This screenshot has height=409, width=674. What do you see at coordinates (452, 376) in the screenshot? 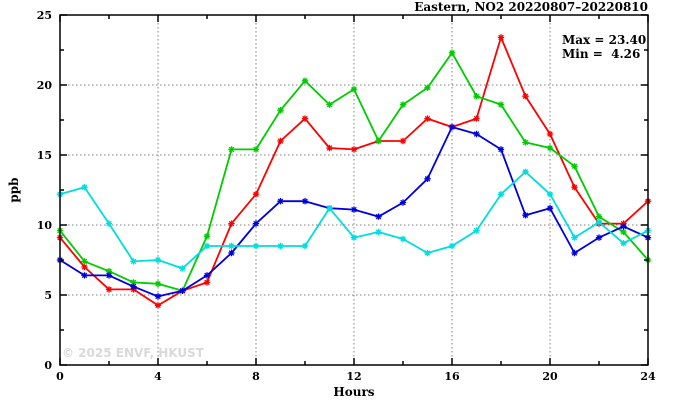
I see `x-tick-label: 16` at bounding box center [452, 376].